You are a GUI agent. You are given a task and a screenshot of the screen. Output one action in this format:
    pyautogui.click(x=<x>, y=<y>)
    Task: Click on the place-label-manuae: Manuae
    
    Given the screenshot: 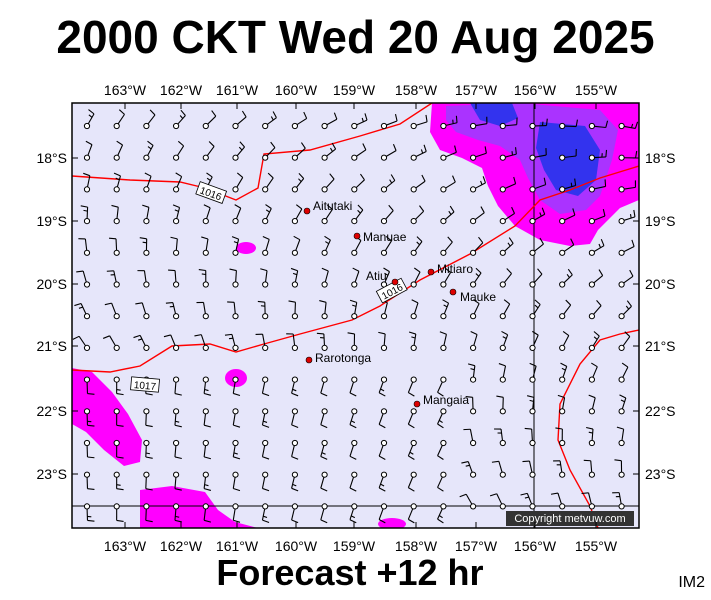 What is the action you would take?
    pyautogui.click(x=385, y=237)
    